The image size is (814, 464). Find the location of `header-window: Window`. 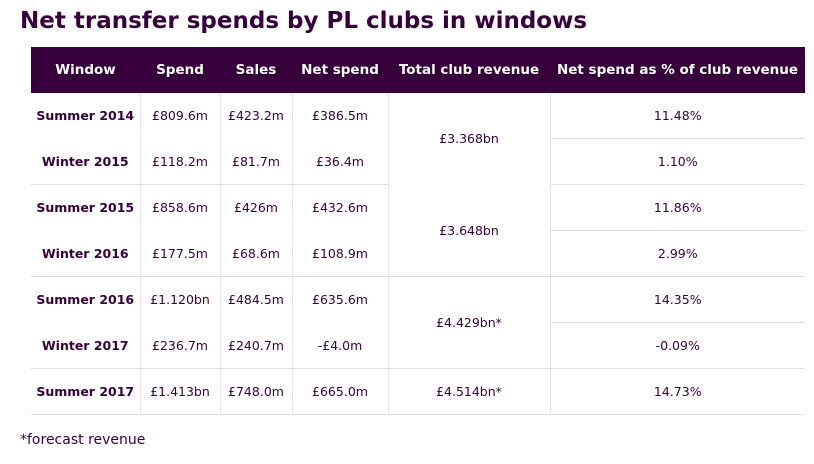

header-window: Window is located at coordinates (85, 70).